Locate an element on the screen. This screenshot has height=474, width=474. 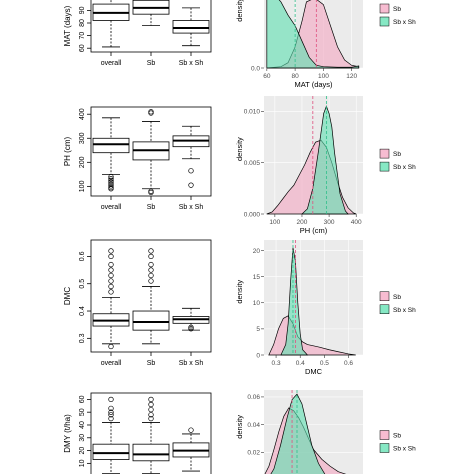
x-tick-label: 0.4 is located at coordinates (300, 363).